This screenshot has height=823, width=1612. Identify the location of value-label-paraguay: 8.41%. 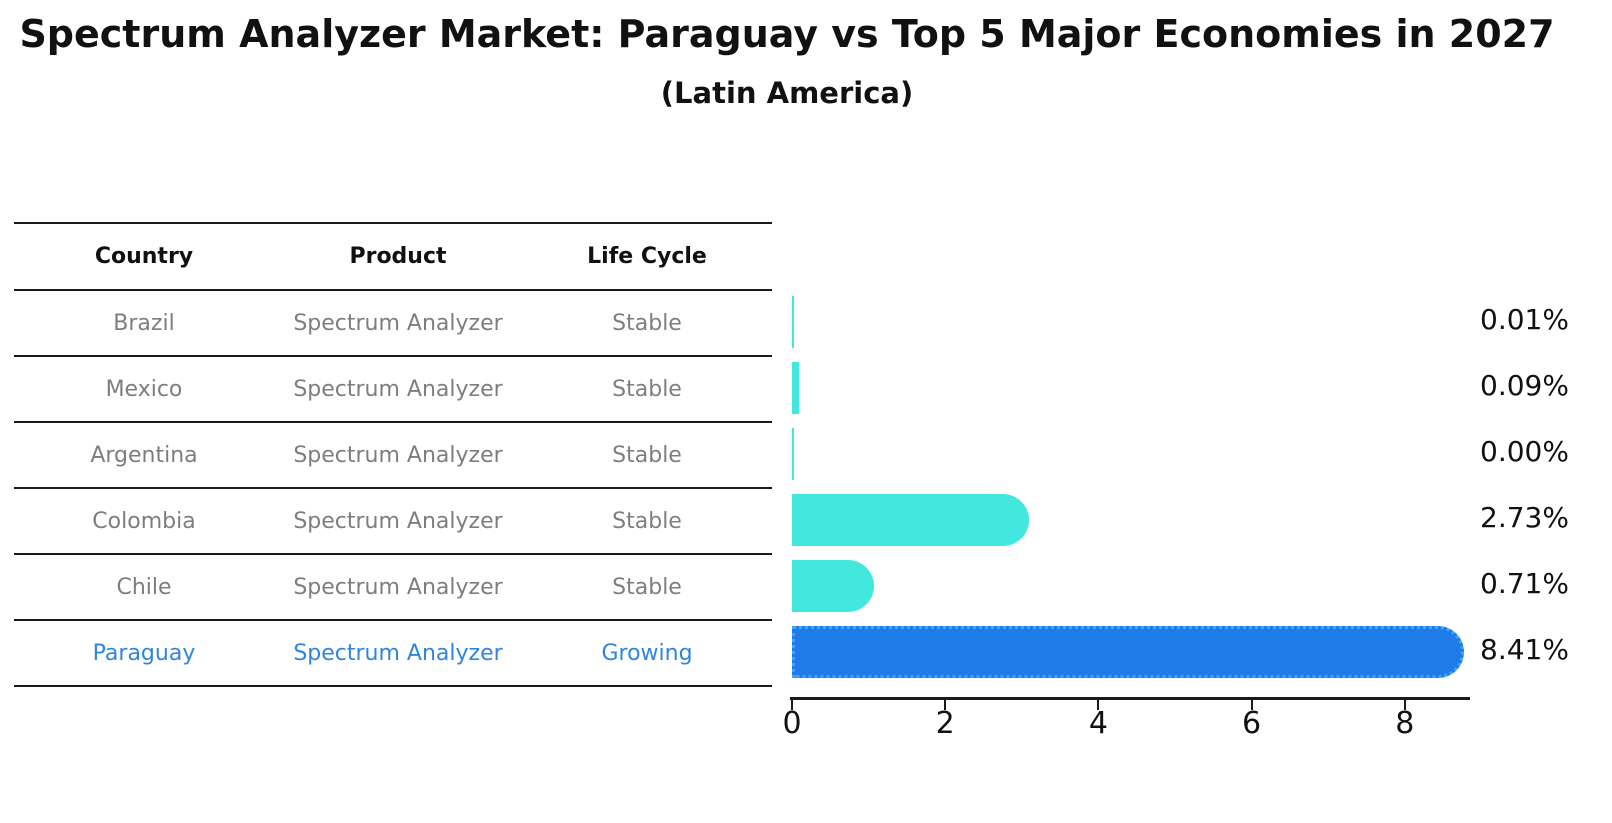
(1524, 649).